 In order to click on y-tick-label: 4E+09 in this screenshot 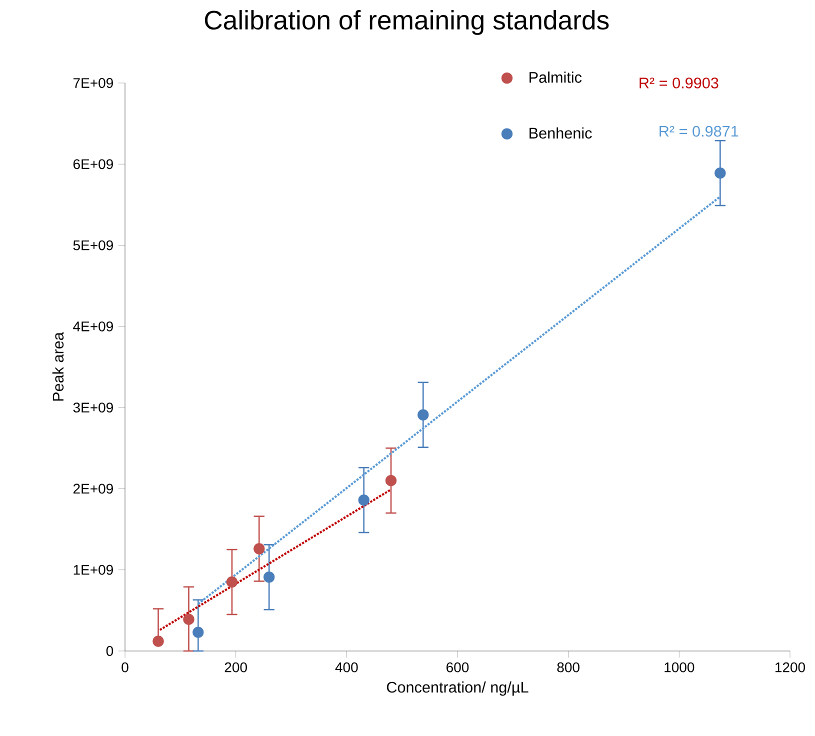, I will do `click(93, 326)`.